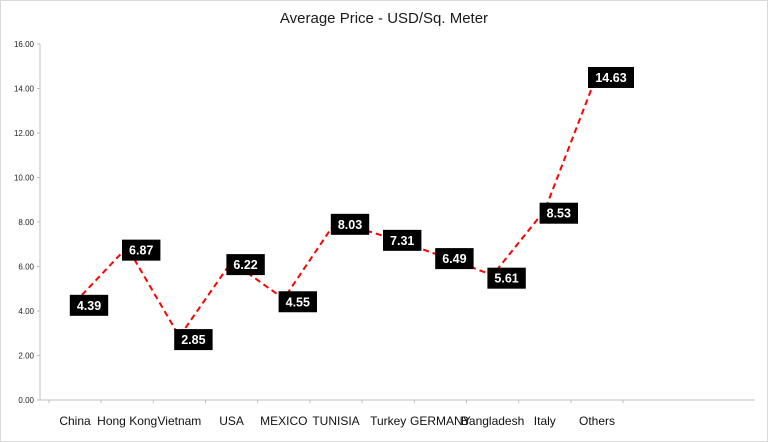  Describe the element at coordinates (335, 421) in the screenshot. I see `x-category-label: TUNISIA` at that location.